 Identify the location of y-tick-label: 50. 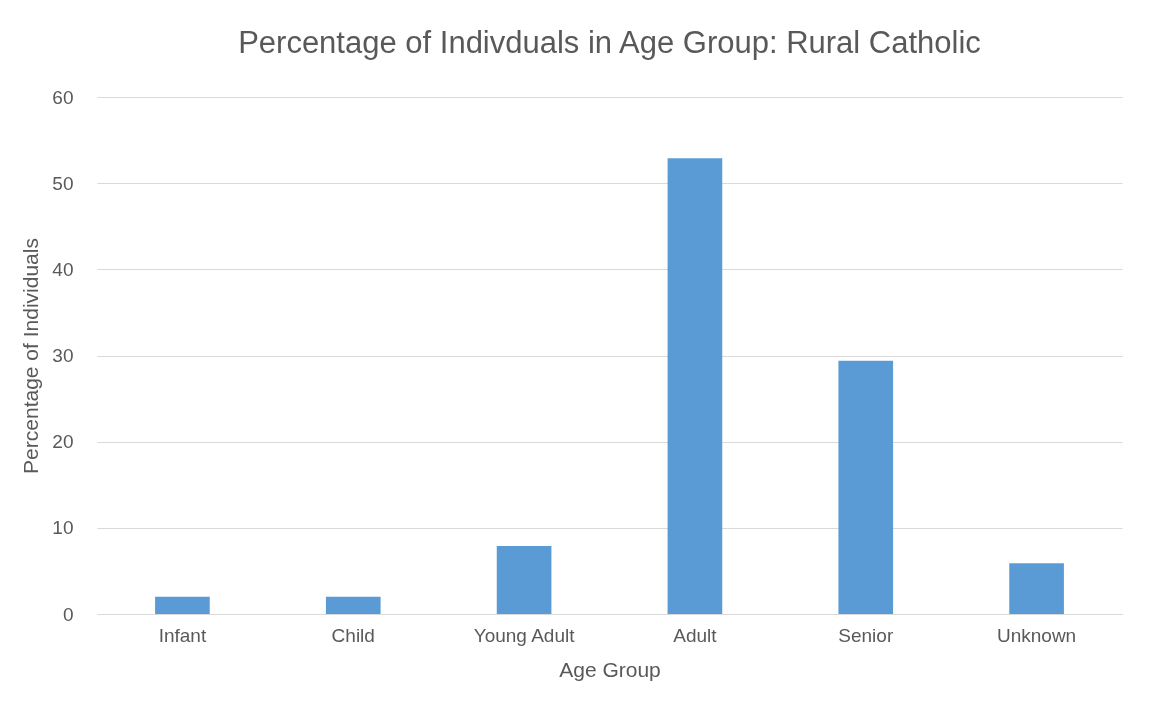
(63, 183).